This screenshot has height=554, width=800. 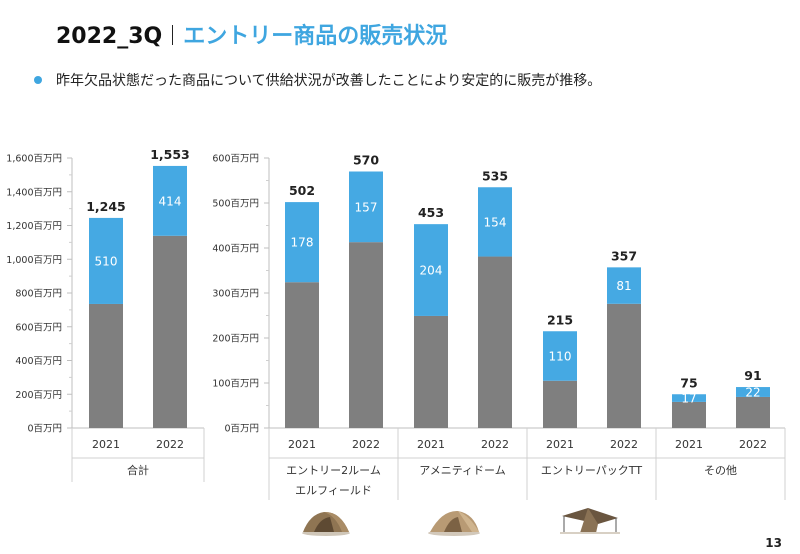 What do you see at coordinates (34, 260) in the screenshot?
I see `y-tick-label: 1,000百万円` at bounding box center [34, 260].